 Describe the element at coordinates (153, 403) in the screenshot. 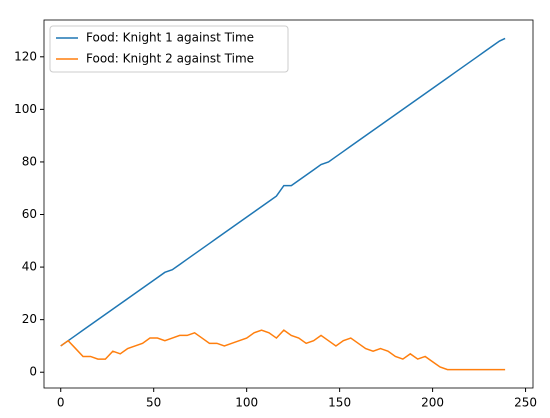

I see `x-tick-label: 50` at that location.